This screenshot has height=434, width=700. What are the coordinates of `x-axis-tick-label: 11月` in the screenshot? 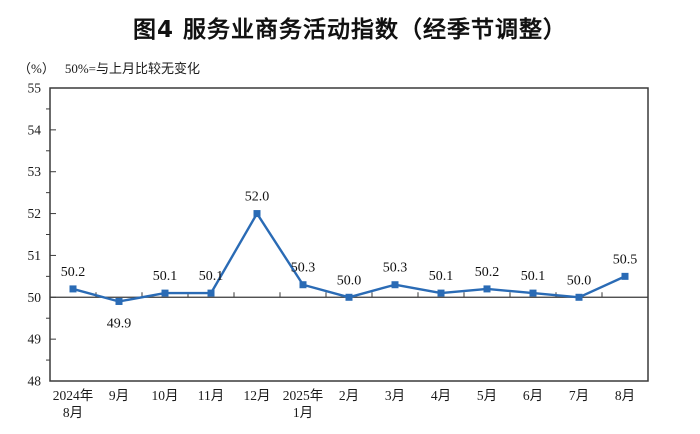 It's located at (211, 395).